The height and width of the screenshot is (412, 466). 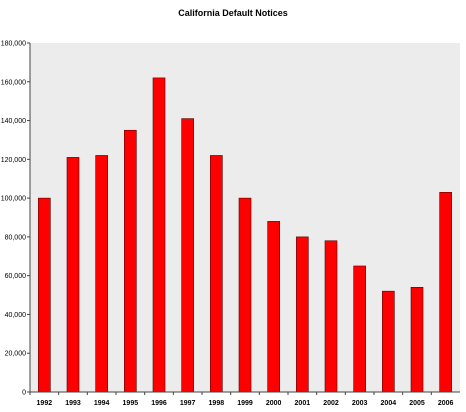 What do you see at coordinates (45, 403) in the screenshot?
I see `x-tick-label-1992: 1992` at bounding box center [45, 403].